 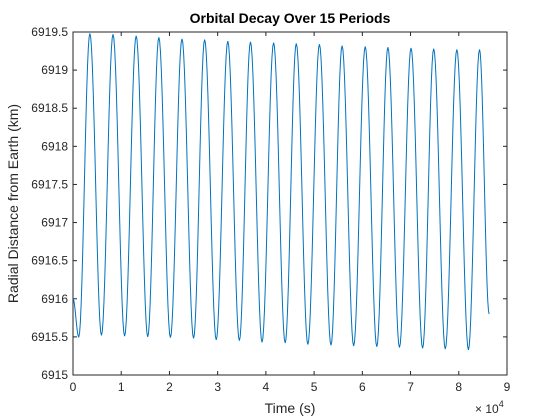 I want to click on x-tick-label: 8, so click(x=458, y=387).